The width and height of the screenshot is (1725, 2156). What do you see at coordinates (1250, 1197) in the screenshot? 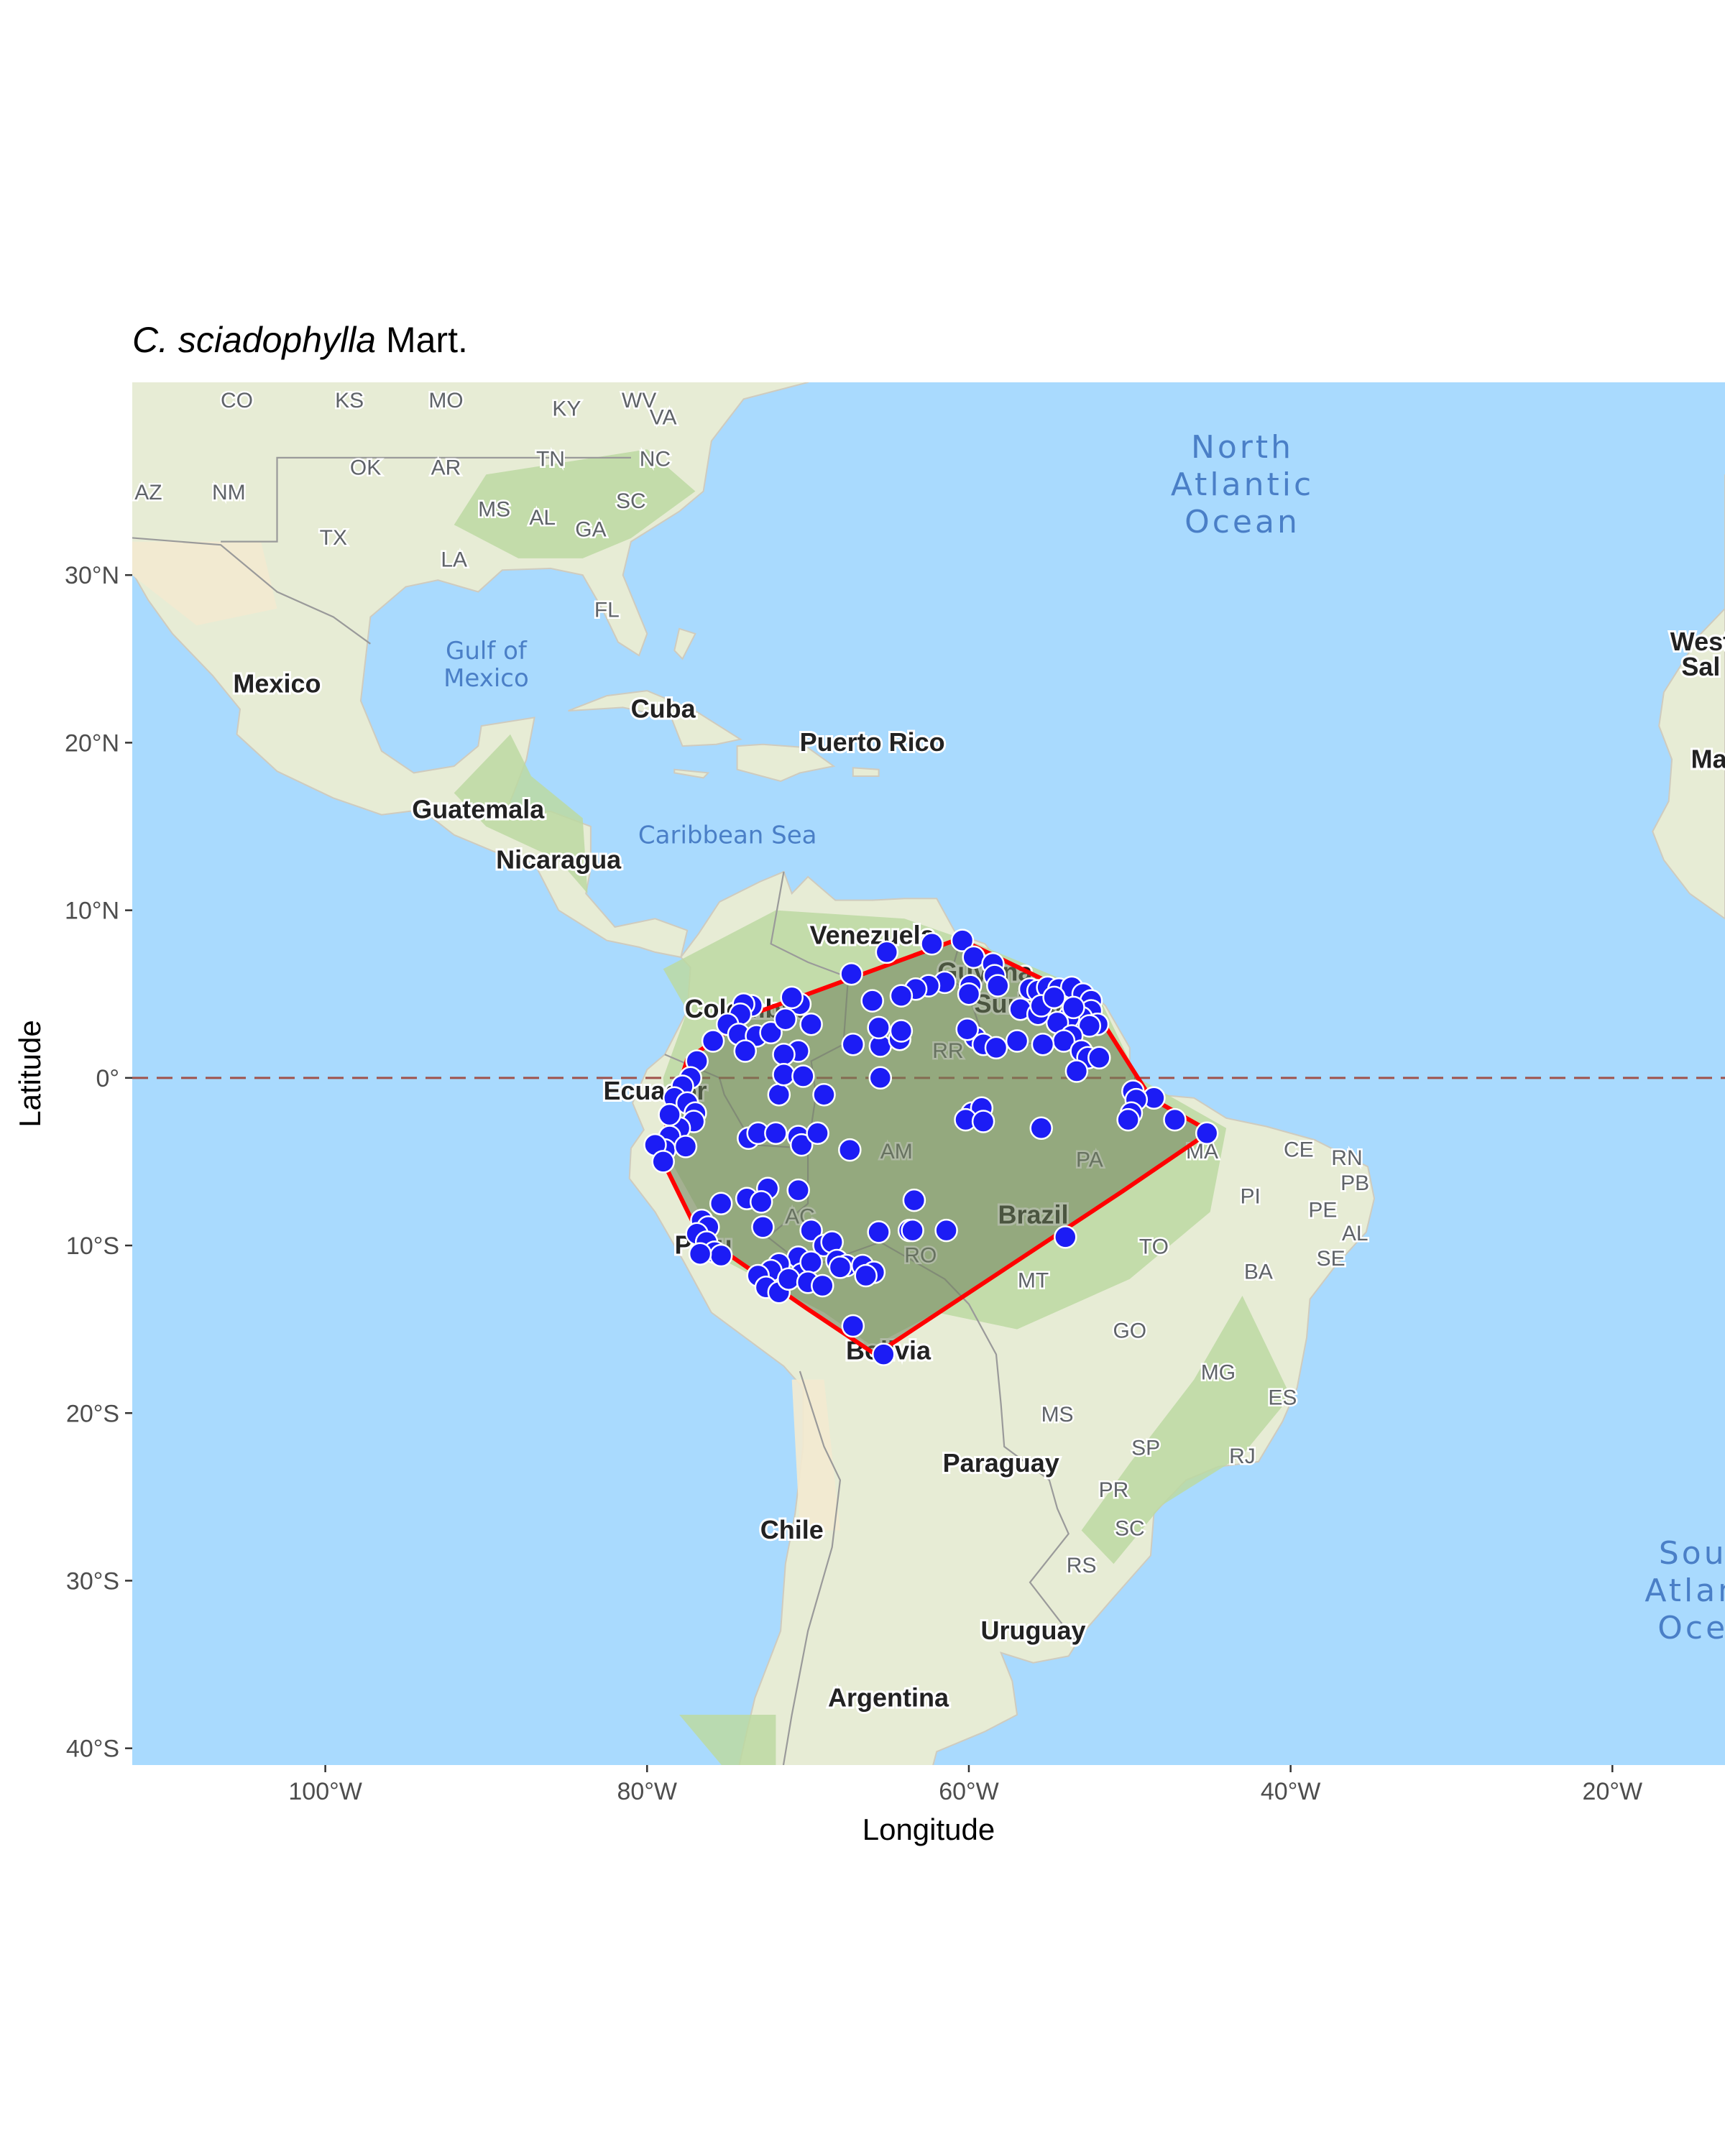
I see `state-label-28: PI` at bounding box center [1250, 1197].